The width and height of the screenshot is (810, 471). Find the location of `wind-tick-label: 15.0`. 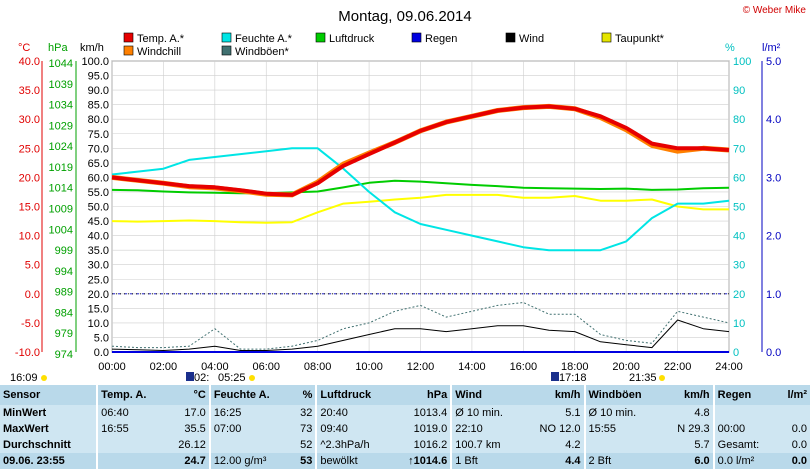

wind-tick-label: 15.0 is located at coordinates (98, 309).